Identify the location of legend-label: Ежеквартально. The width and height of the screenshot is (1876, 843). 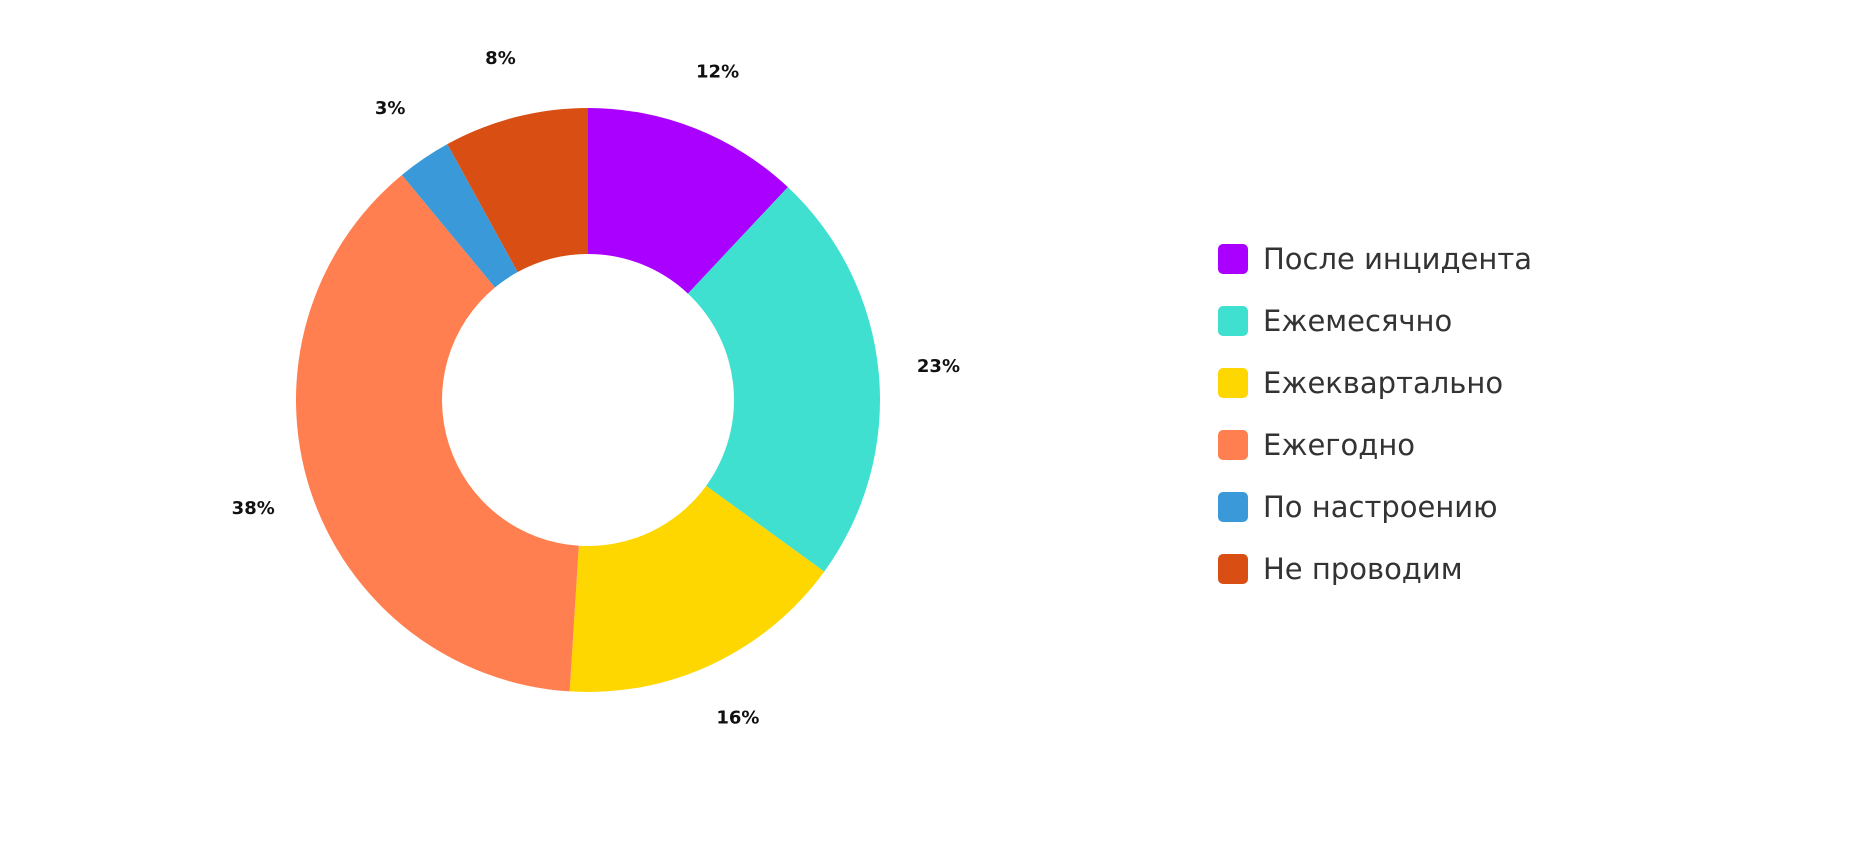
(1383, 383).